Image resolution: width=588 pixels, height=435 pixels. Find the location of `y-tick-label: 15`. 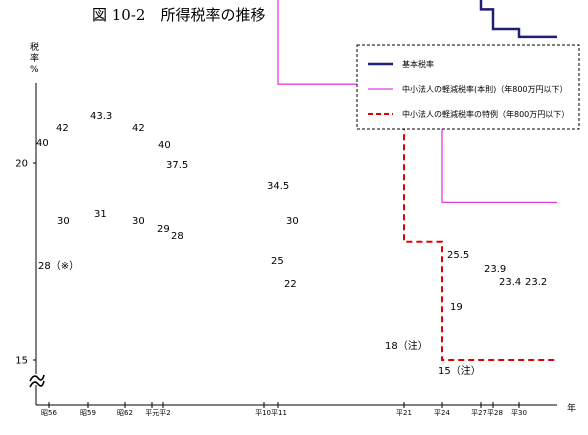

y-tick-label: 15 is located at coordinates (21, 361).